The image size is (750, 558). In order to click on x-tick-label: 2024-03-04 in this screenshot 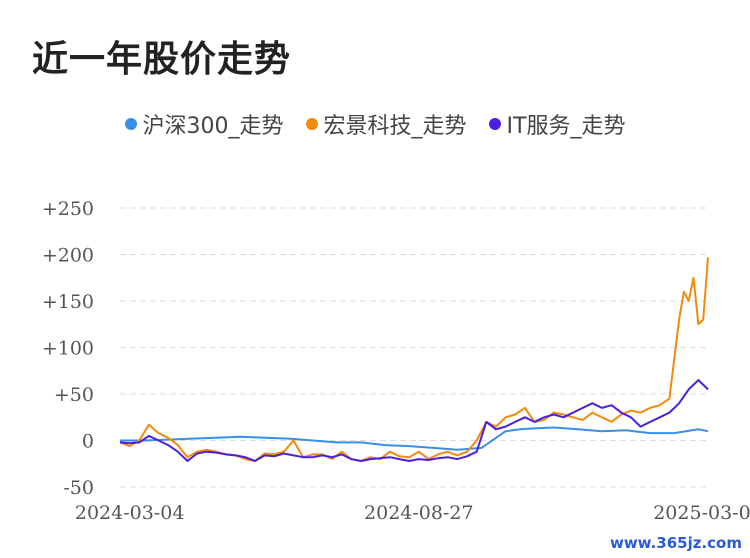, I will do `click(130, 513)`.